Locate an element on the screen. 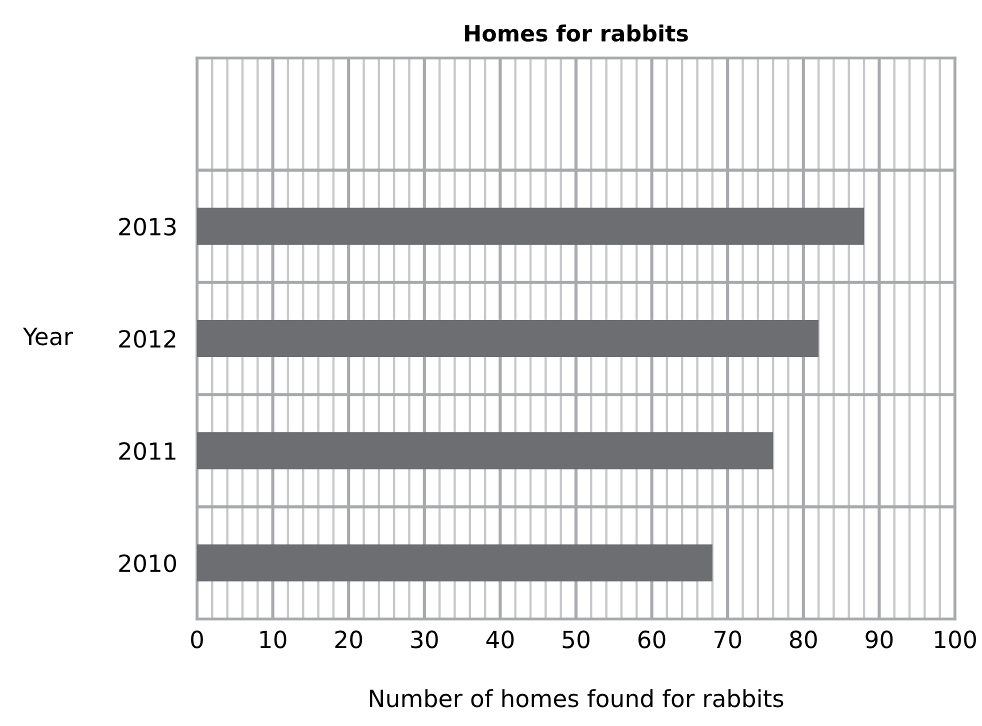 Image resolution: width=982 pixels, height=726 pixels. x-tick-label: 60 is located at coordinates (652, 639).